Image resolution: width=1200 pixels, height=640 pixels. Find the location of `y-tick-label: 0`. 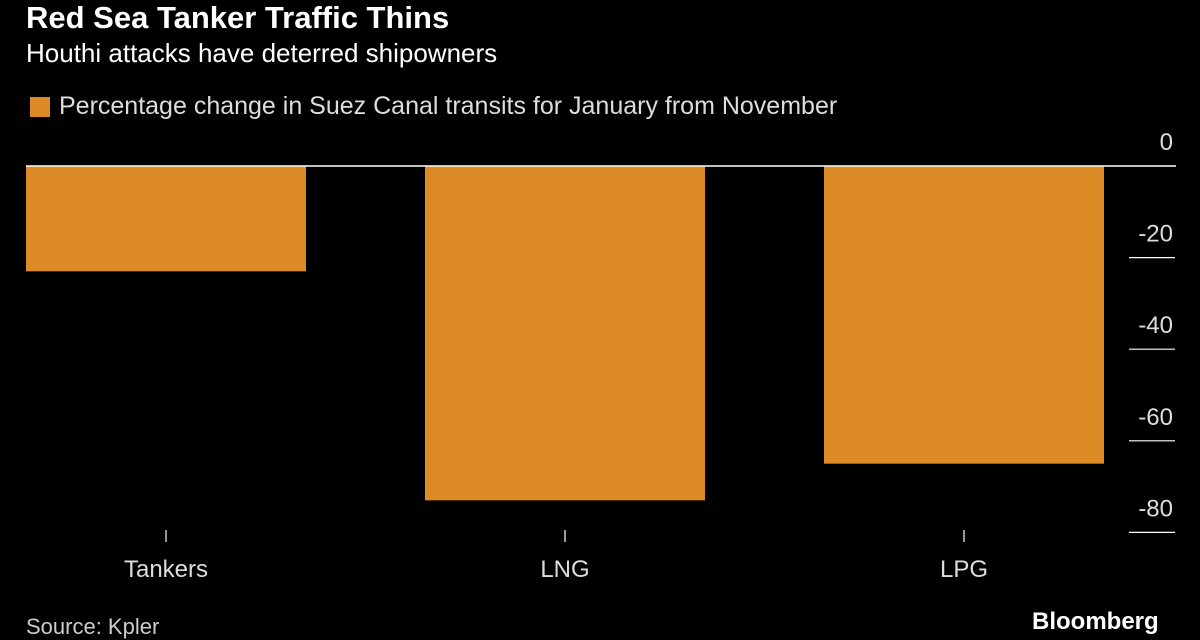

y-tick-label: 0 is located at coordinates (1166, 142).